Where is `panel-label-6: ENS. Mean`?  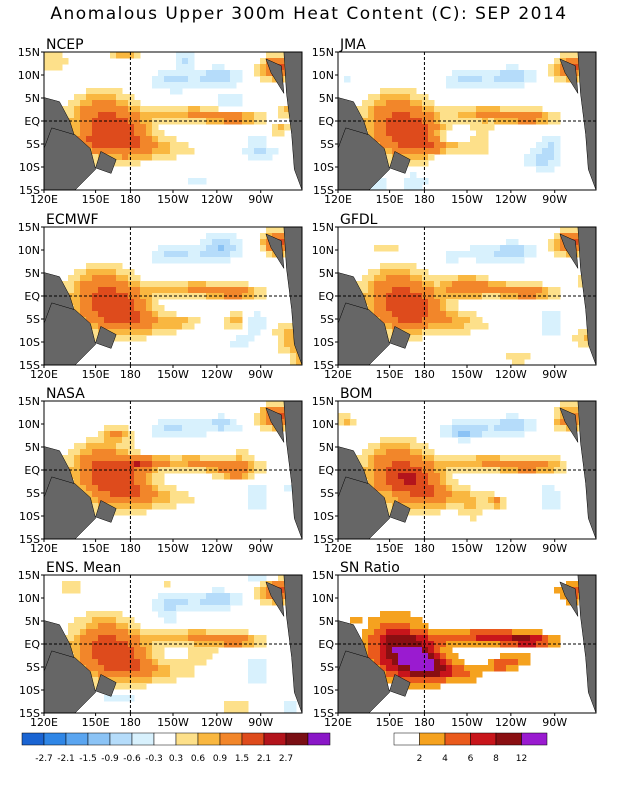
panel-label-6: ENS. Mean is located at coordinates (83, 568).